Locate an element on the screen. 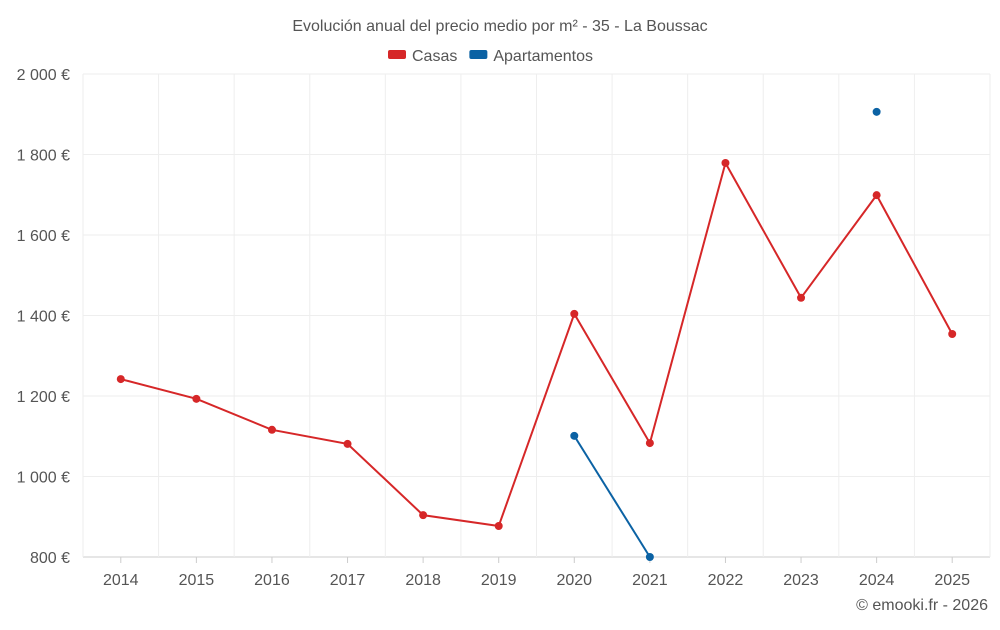  series-line is located at coordinates (612, 496).